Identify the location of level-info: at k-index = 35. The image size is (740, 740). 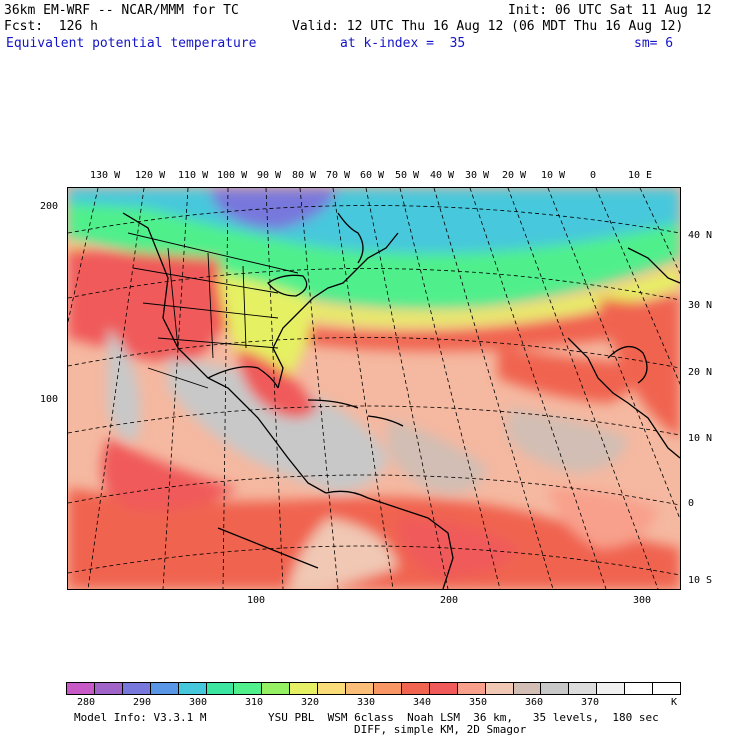
(403, 43).